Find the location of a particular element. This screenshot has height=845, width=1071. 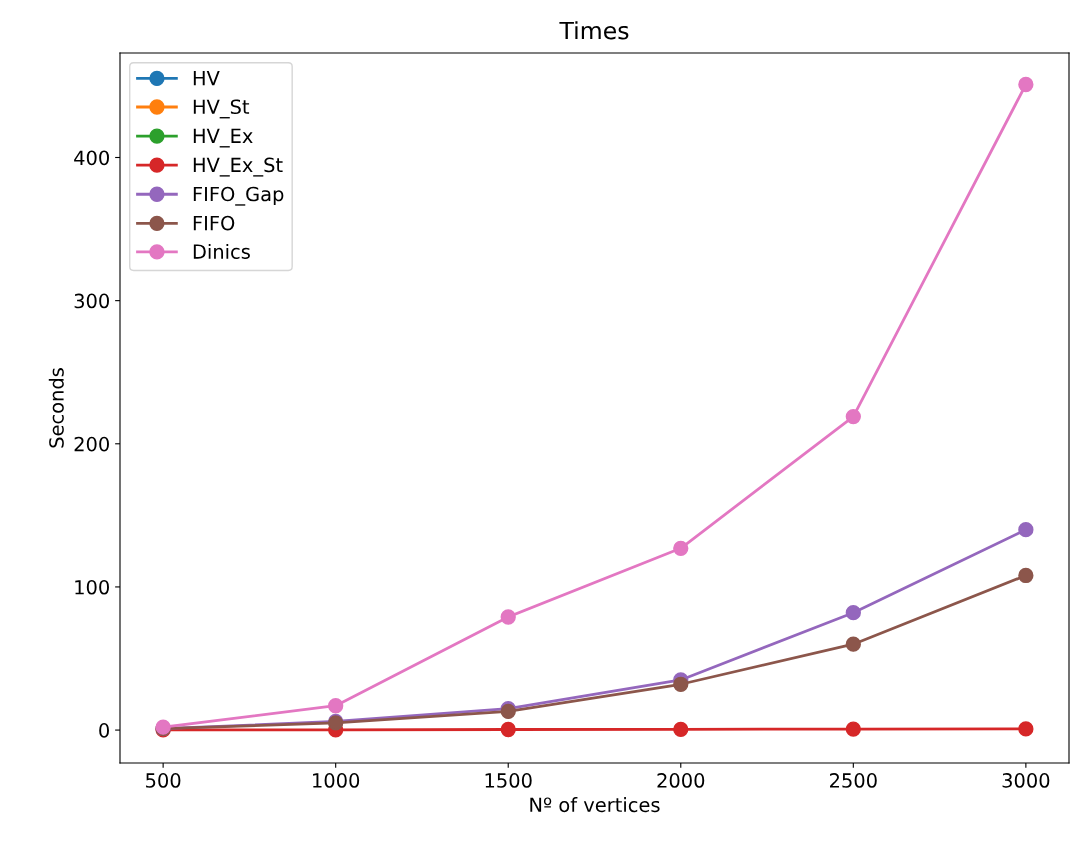

x-tick-label: 3000 is located at coordinates (1026, 780).